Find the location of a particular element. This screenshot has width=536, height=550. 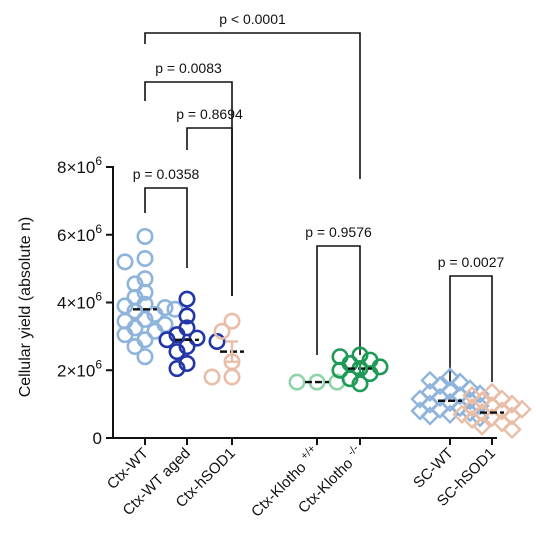

p-value-label: p < 0.0001 is located at coordinates (252, 19).